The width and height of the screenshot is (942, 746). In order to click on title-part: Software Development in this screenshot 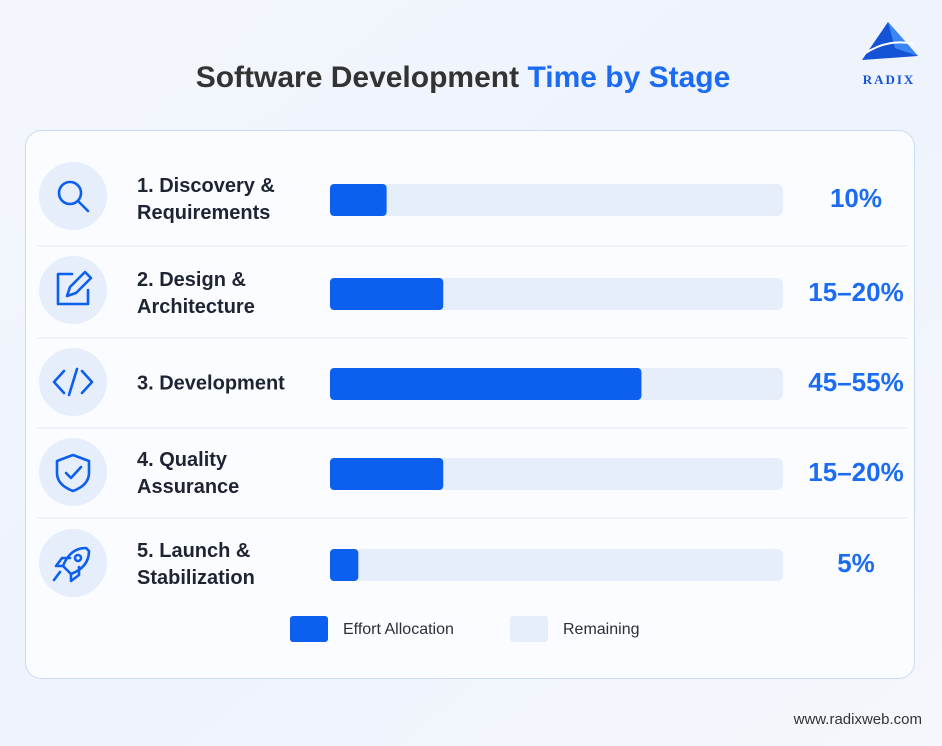, I will do `click(357, 77)`.